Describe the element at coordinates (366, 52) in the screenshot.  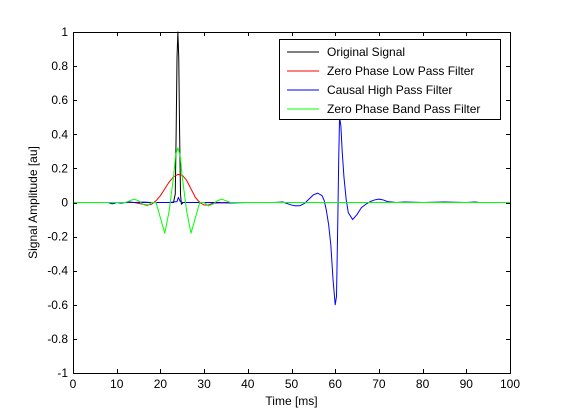
I see `legend-label: Original Signal` at that location.